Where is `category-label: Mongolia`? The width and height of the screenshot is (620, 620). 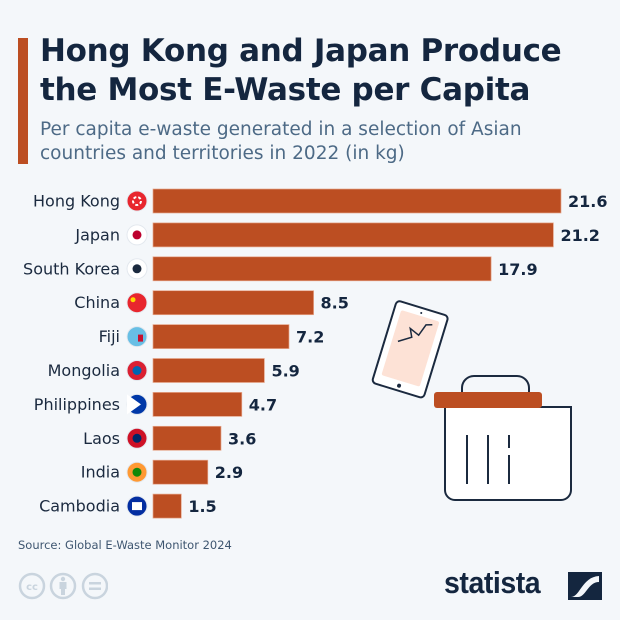
category-label: Mongolia is located at coordinates (84, 370).